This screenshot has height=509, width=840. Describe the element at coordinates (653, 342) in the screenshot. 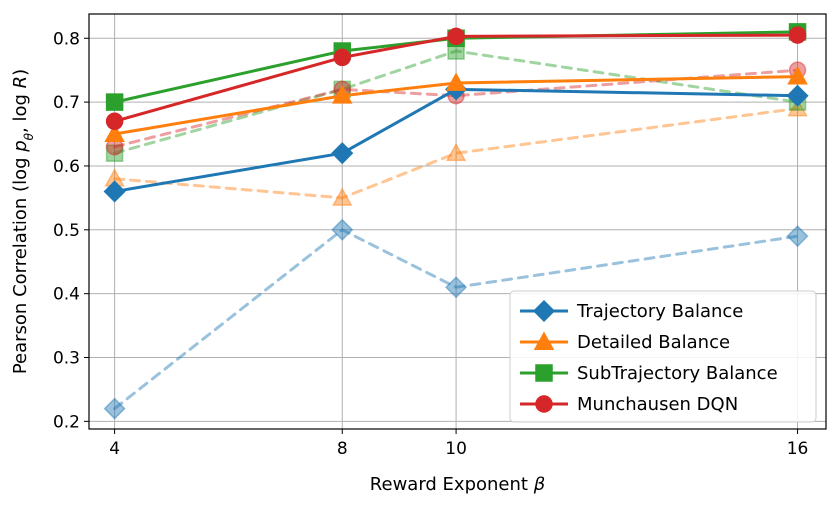

I see `legend-label: Detailed Balance` at that location.